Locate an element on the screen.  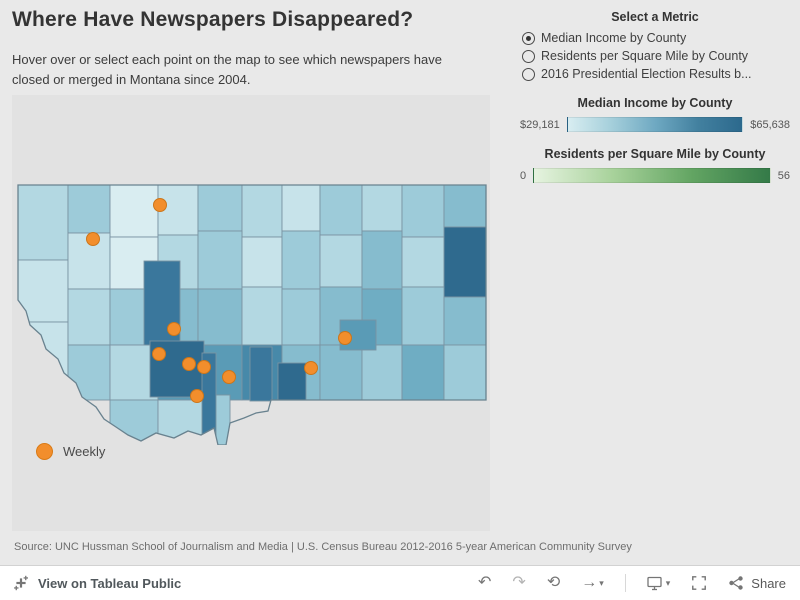
tableau-logo-icon is located at coordinates (21, 583).